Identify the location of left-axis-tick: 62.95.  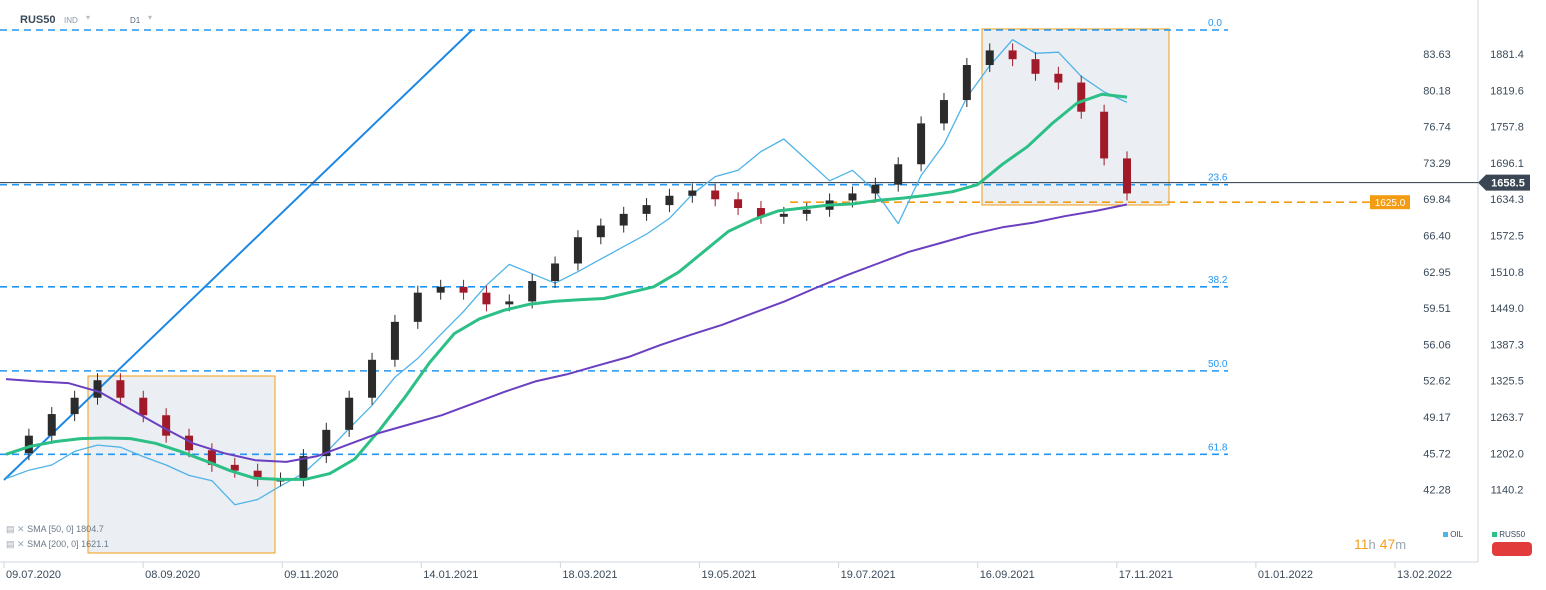
(1437, 273).